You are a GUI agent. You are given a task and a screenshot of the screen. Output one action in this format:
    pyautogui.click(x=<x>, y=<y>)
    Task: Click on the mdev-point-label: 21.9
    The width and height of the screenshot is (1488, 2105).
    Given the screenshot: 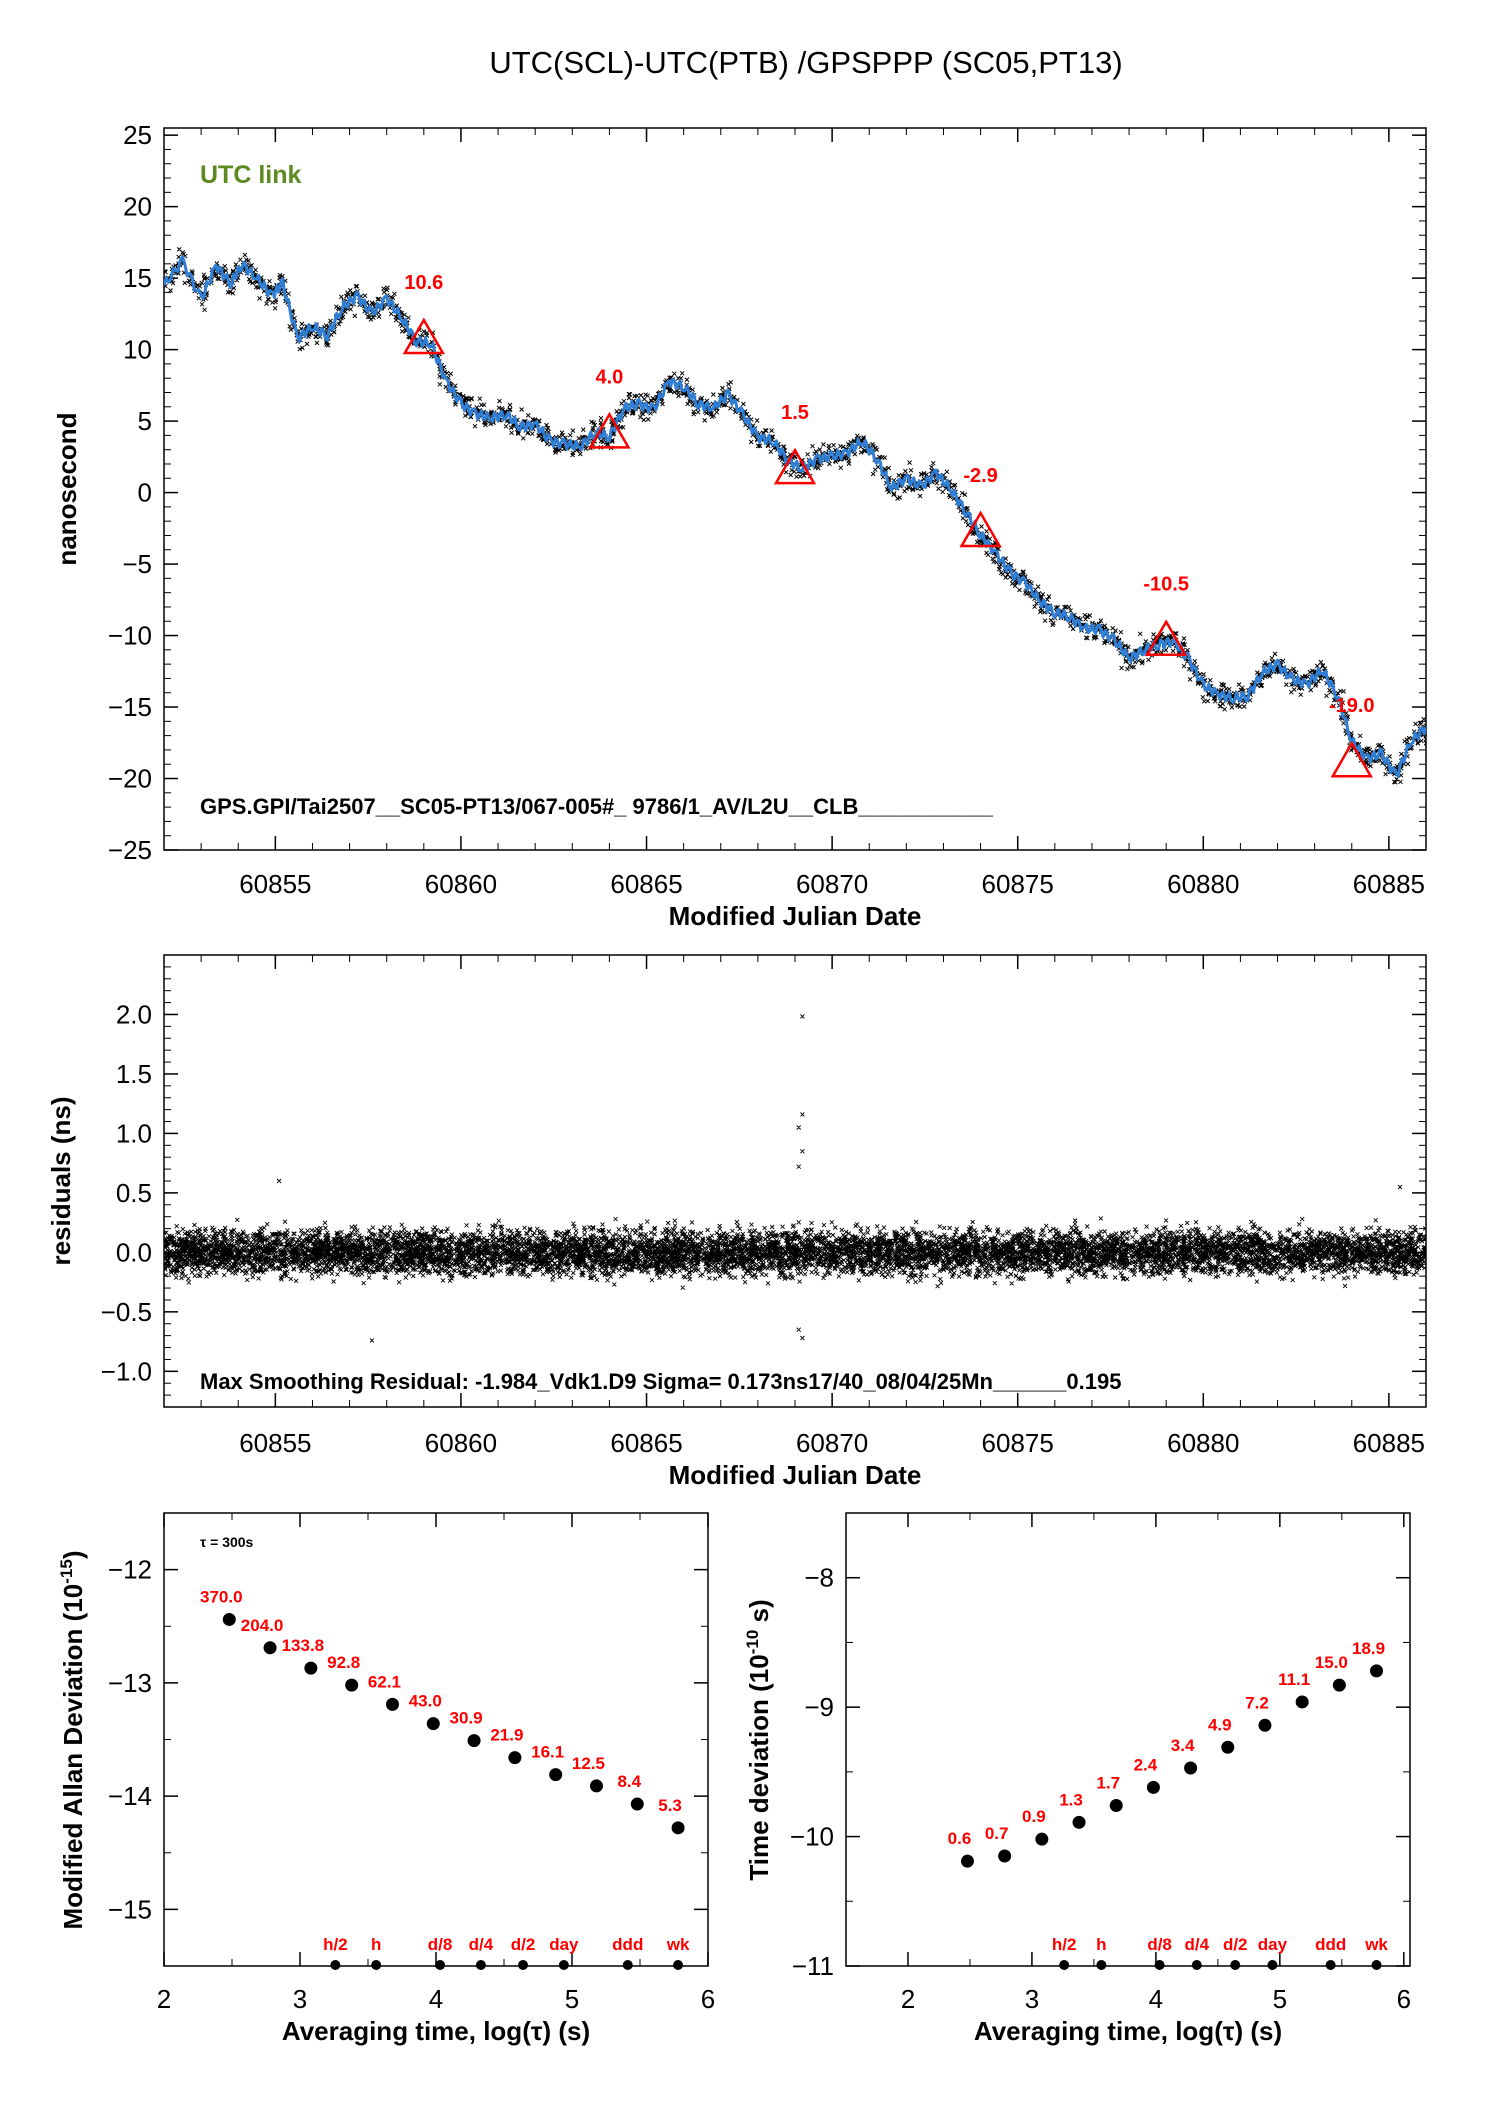 What is the action you would take?
    pyautogui.click(x=506, y=1735)
    